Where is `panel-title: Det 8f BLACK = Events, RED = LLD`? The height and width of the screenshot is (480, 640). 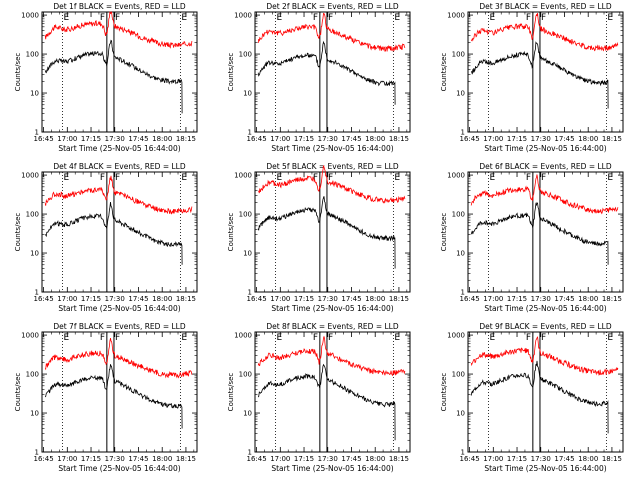
panel-title: Det 8f BLACK = Events, RED = LLD is located at coordinates (332, 326).